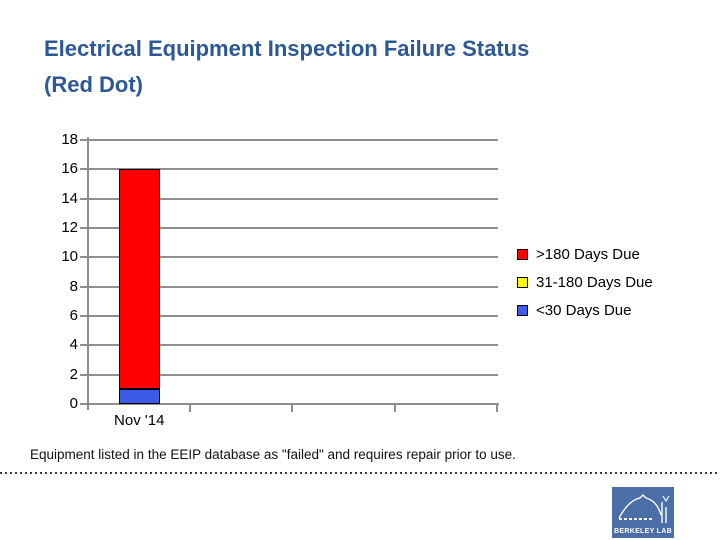 This screenshot has width=720, height=540. I want to click on legend-label: >180 Days Due, so click(588, 254).